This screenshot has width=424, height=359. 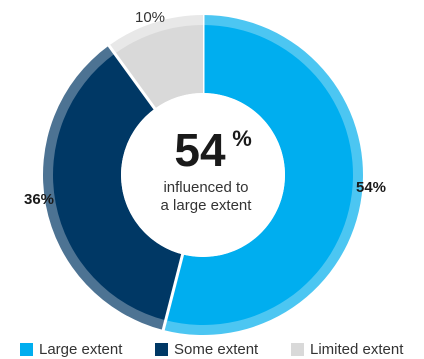 I want to click on legend-swatch-limited-extent, so click(x=297, y=349).